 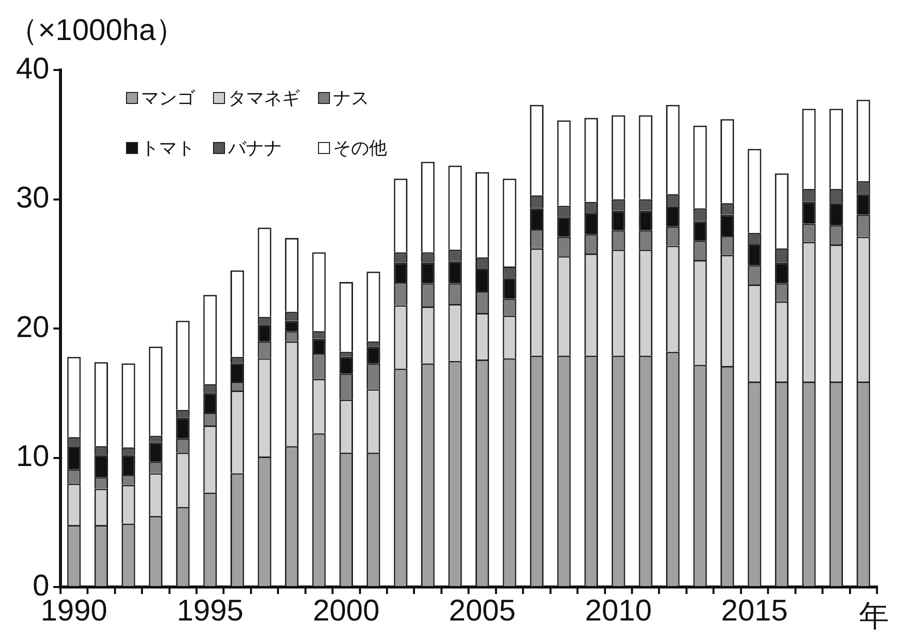 What do you see at coordinates (33, 457) in the screenshot?
I see `y-tick-label: 10` at bounding box center [33, 457].